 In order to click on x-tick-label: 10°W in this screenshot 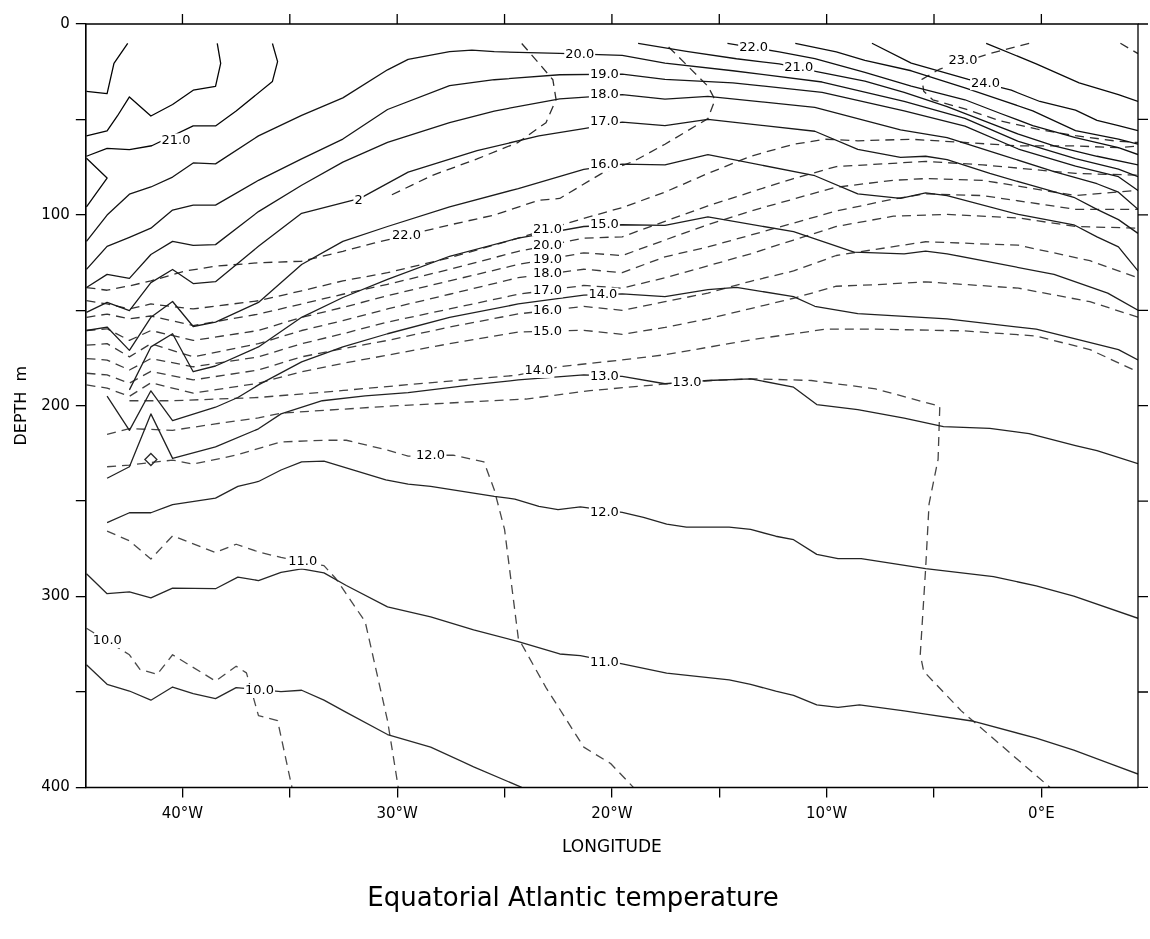, I will do `click(826, 813)`.